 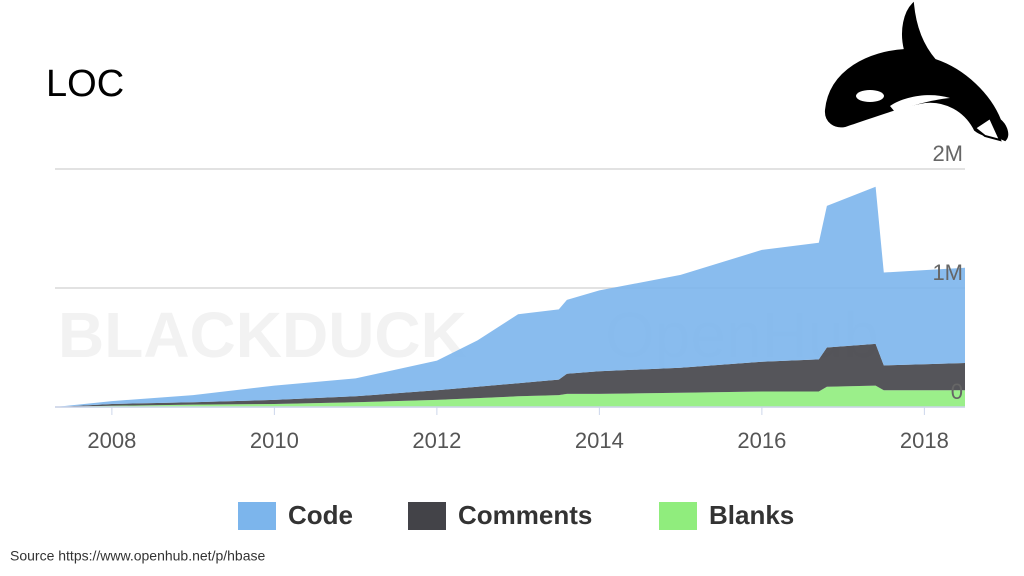 What do you see at coordinates (85, 84) in the screenshot?
I see `slide-title: LOC` at bounding box center [85, 84].